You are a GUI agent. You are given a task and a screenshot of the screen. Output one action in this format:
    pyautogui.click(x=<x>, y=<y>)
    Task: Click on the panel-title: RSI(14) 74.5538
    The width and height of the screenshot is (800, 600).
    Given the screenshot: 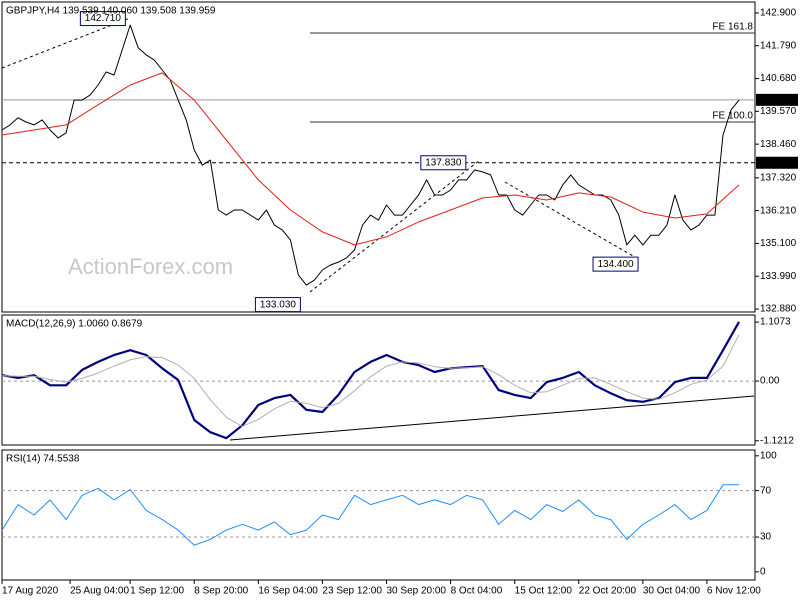 What is the action you would take?
    pyautogui.click(x=43, y=459)
    